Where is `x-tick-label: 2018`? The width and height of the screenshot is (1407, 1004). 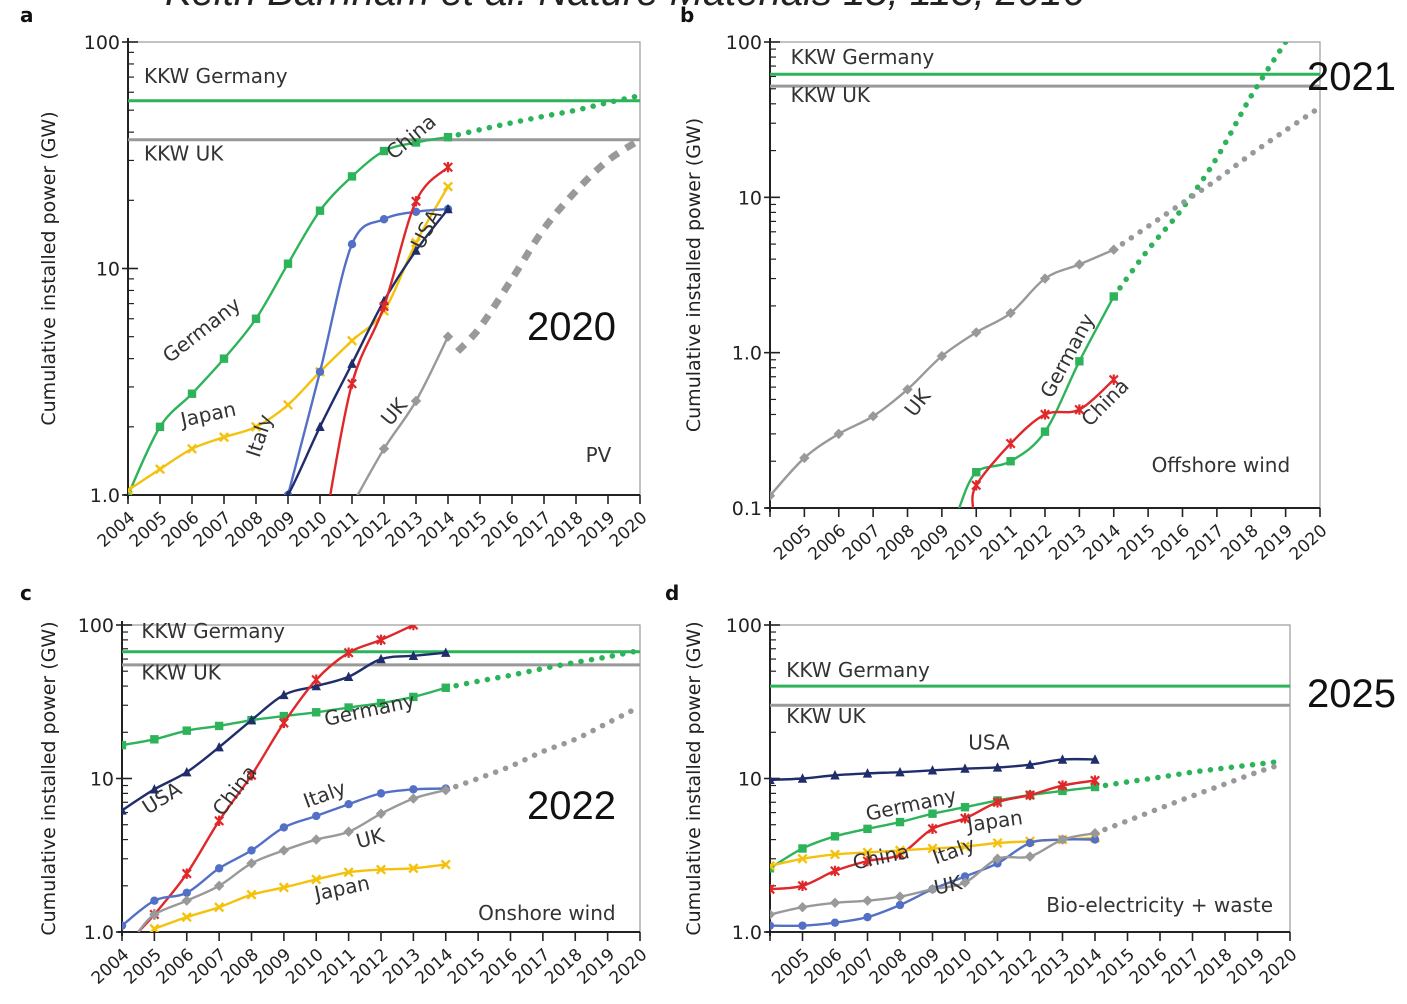
x-tick-label: 2018 is located at coordinates (1240, 543).